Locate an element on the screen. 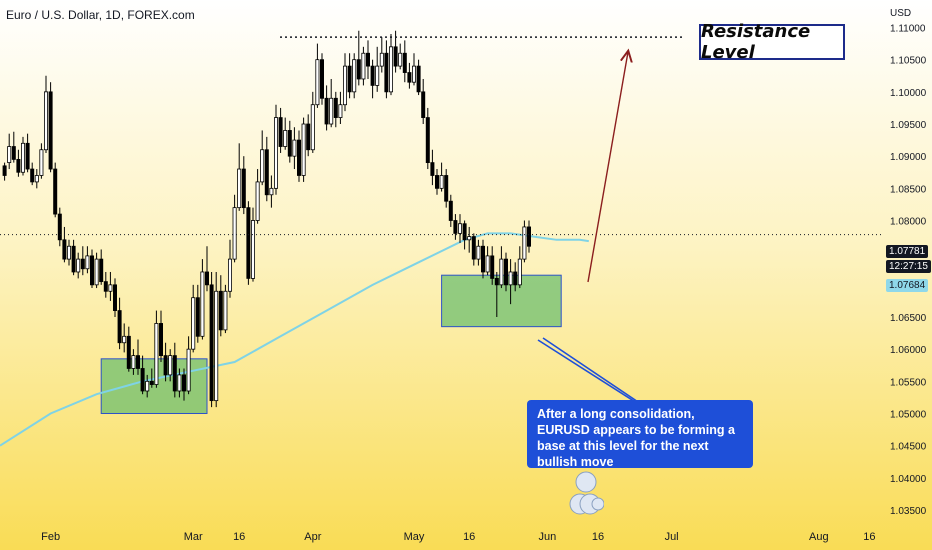 This screenshot has width=932, height=550. y-tick-label: 1.10000 is located at coordinates (908, 93).